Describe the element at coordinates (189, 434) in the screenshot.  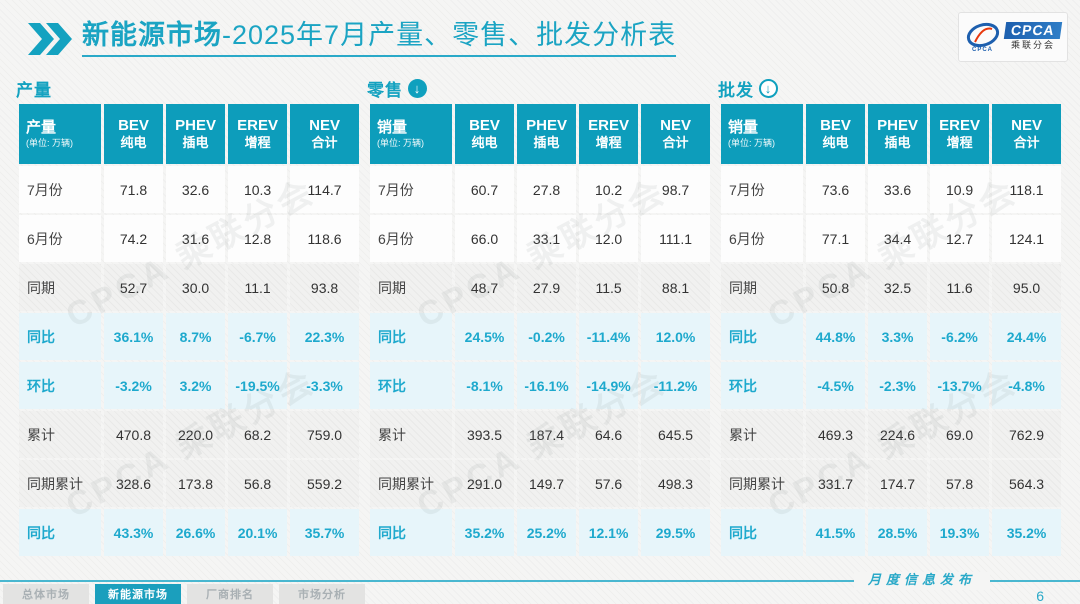
I see `table-row: 累计 470.8 220.0 68.2 759.0` at that location.